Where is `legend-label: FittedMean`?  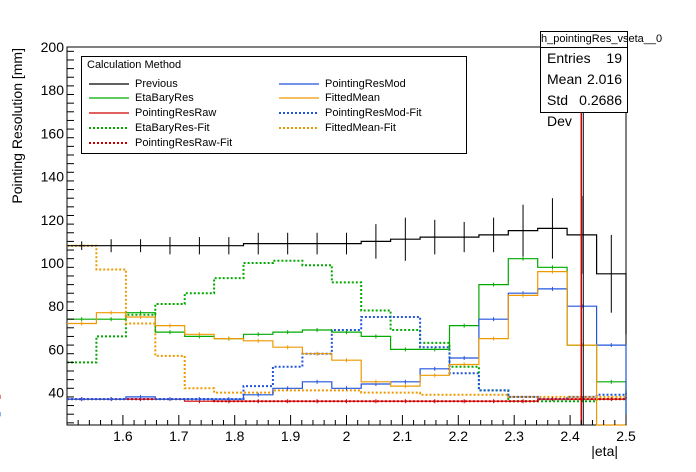 legend-label: FittedMean is located at coordinates (353, 98).